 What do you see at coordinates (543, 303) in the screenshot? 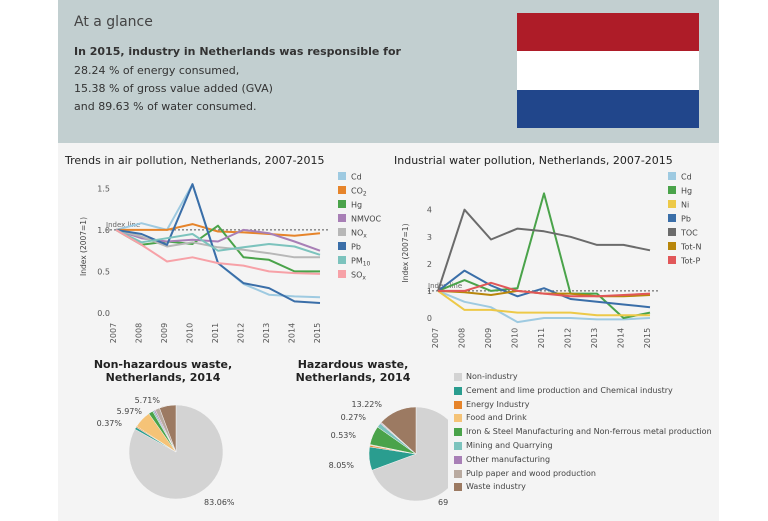
I see `series-line-ni` at bounding box center [543, 303].